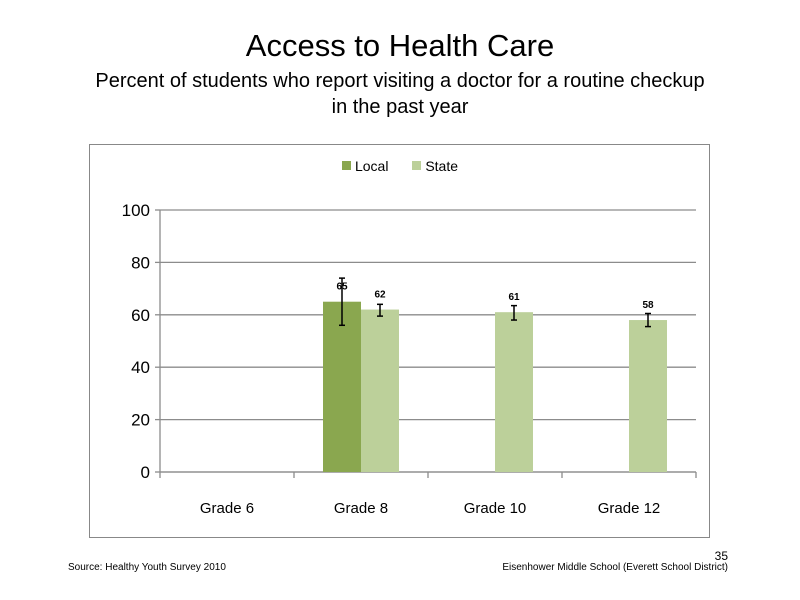 The image size is (800, 600). I want to click on data-label: 62, so click(380, 295).